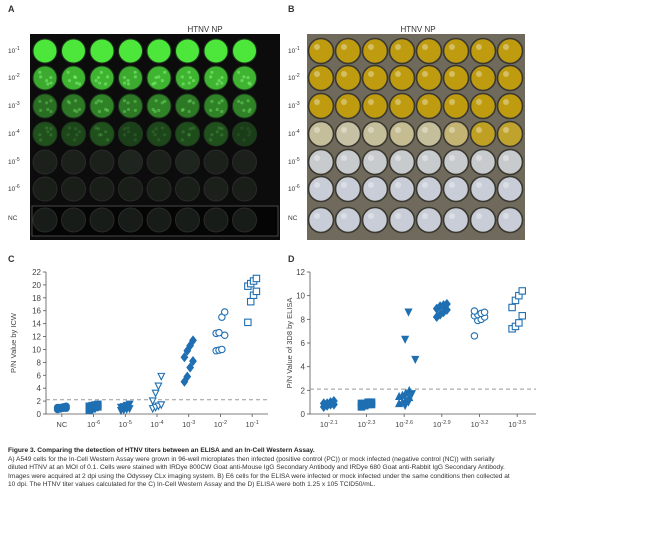 This screenshot has height=550, width=650. Describe the element at coordinates (291, 9) in the screenshot. I see `panel-b-letter: B` at that location.